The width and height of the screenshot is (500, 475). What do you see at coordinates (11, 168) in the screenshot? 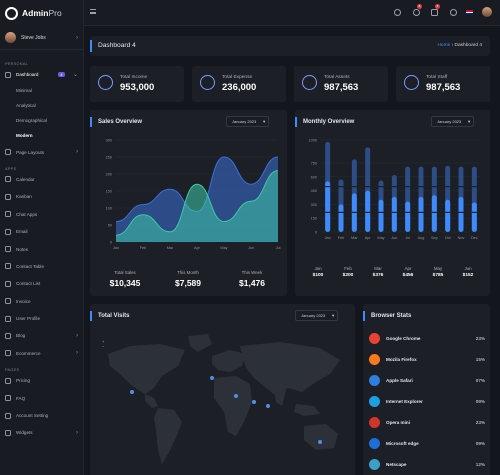
I see `section-apps: APPS` at bounding box center [11, 168].